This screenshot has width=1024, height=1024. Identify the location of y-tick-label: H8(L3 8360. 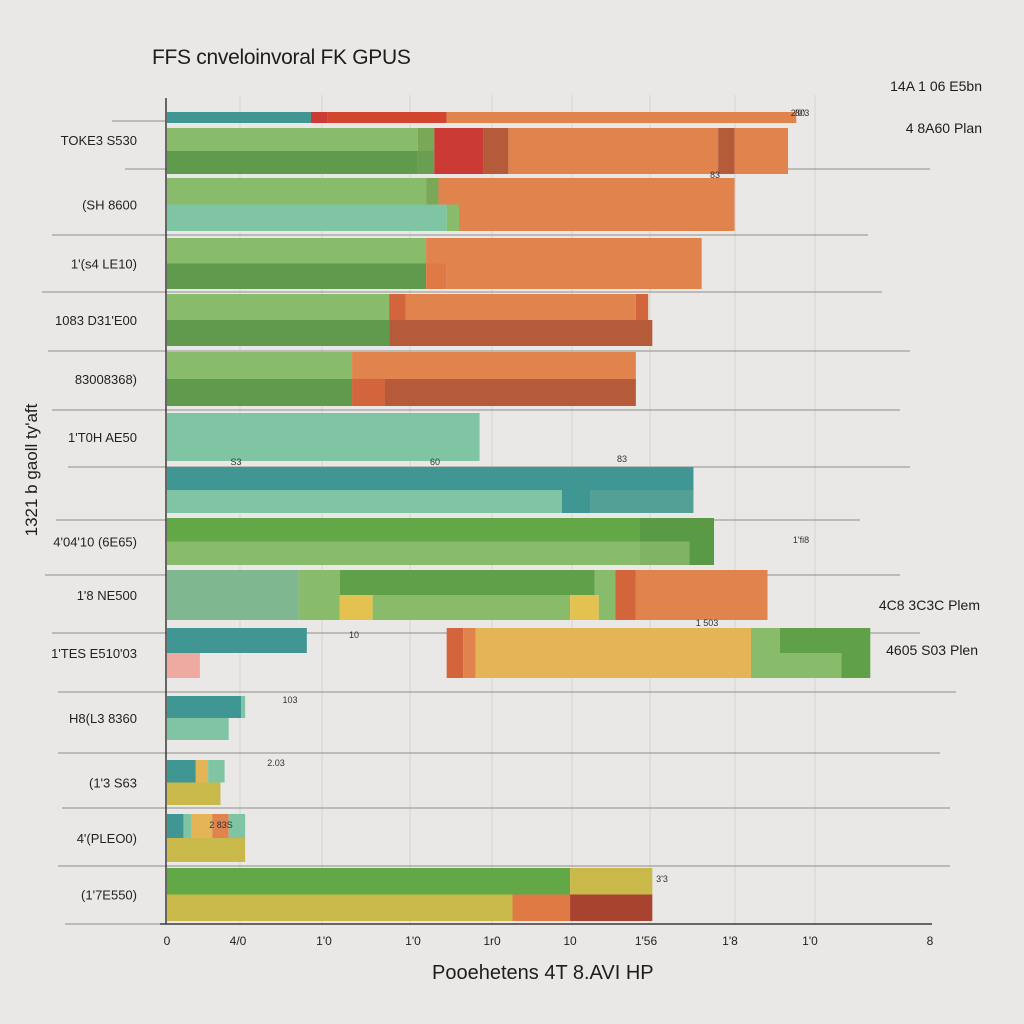
(103, 718).